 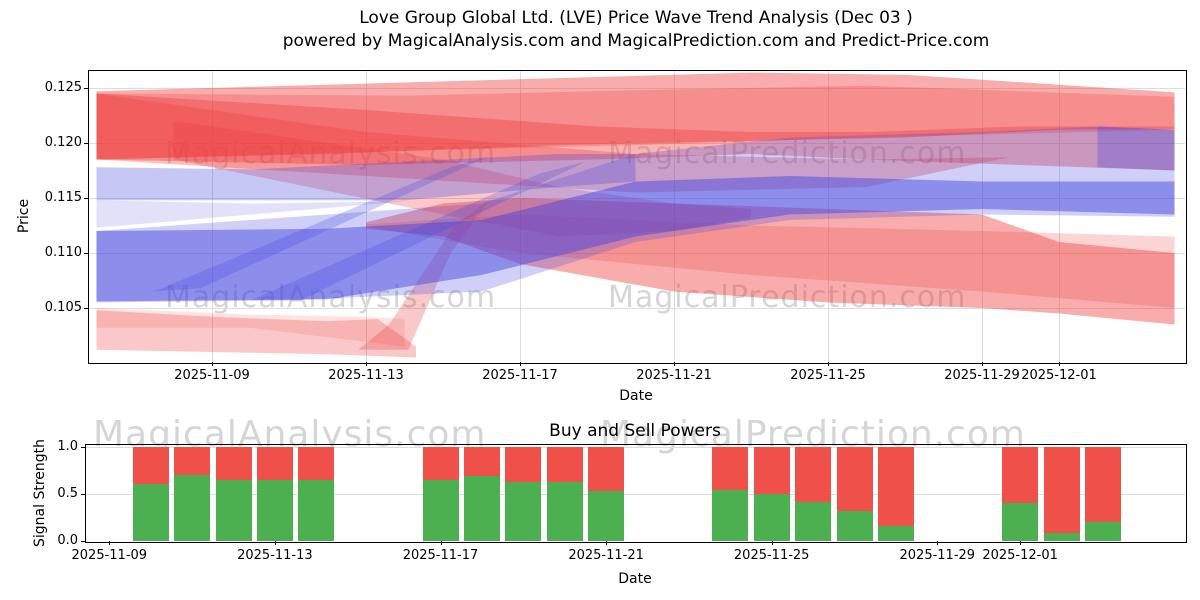 I want to click on price-tick-label: 0.115, so click(x=63, y=197).